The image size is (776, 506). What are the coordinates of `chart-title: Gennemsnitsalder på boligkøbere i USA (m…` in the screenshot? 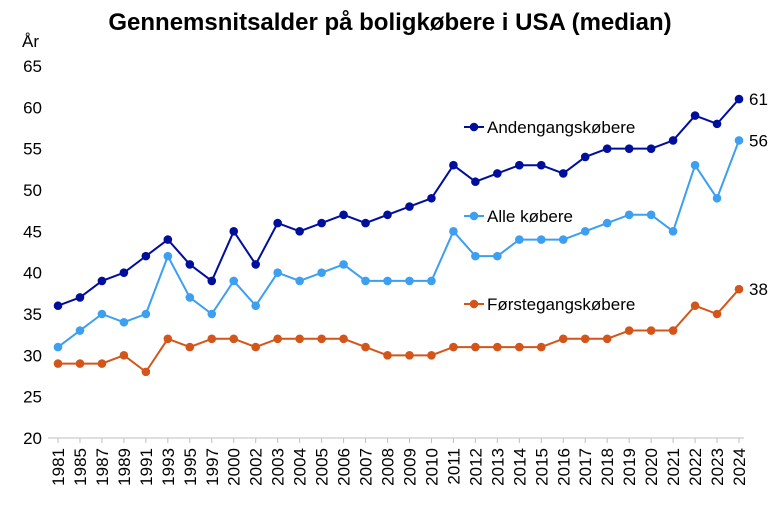 It's located at (389, 22).